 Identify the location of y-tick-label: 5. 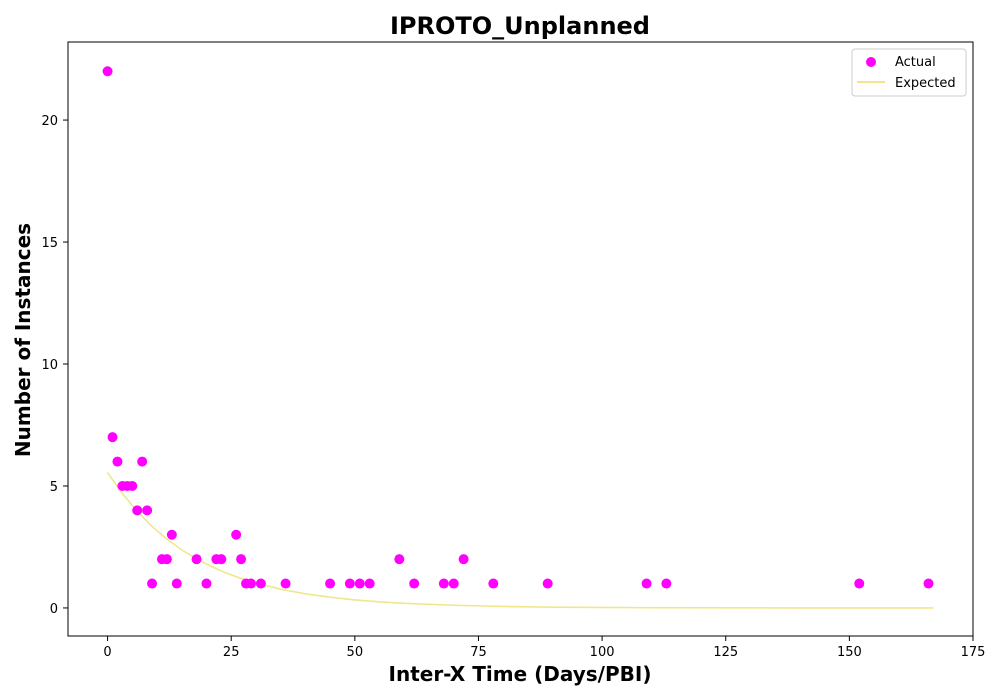
(54, 487).